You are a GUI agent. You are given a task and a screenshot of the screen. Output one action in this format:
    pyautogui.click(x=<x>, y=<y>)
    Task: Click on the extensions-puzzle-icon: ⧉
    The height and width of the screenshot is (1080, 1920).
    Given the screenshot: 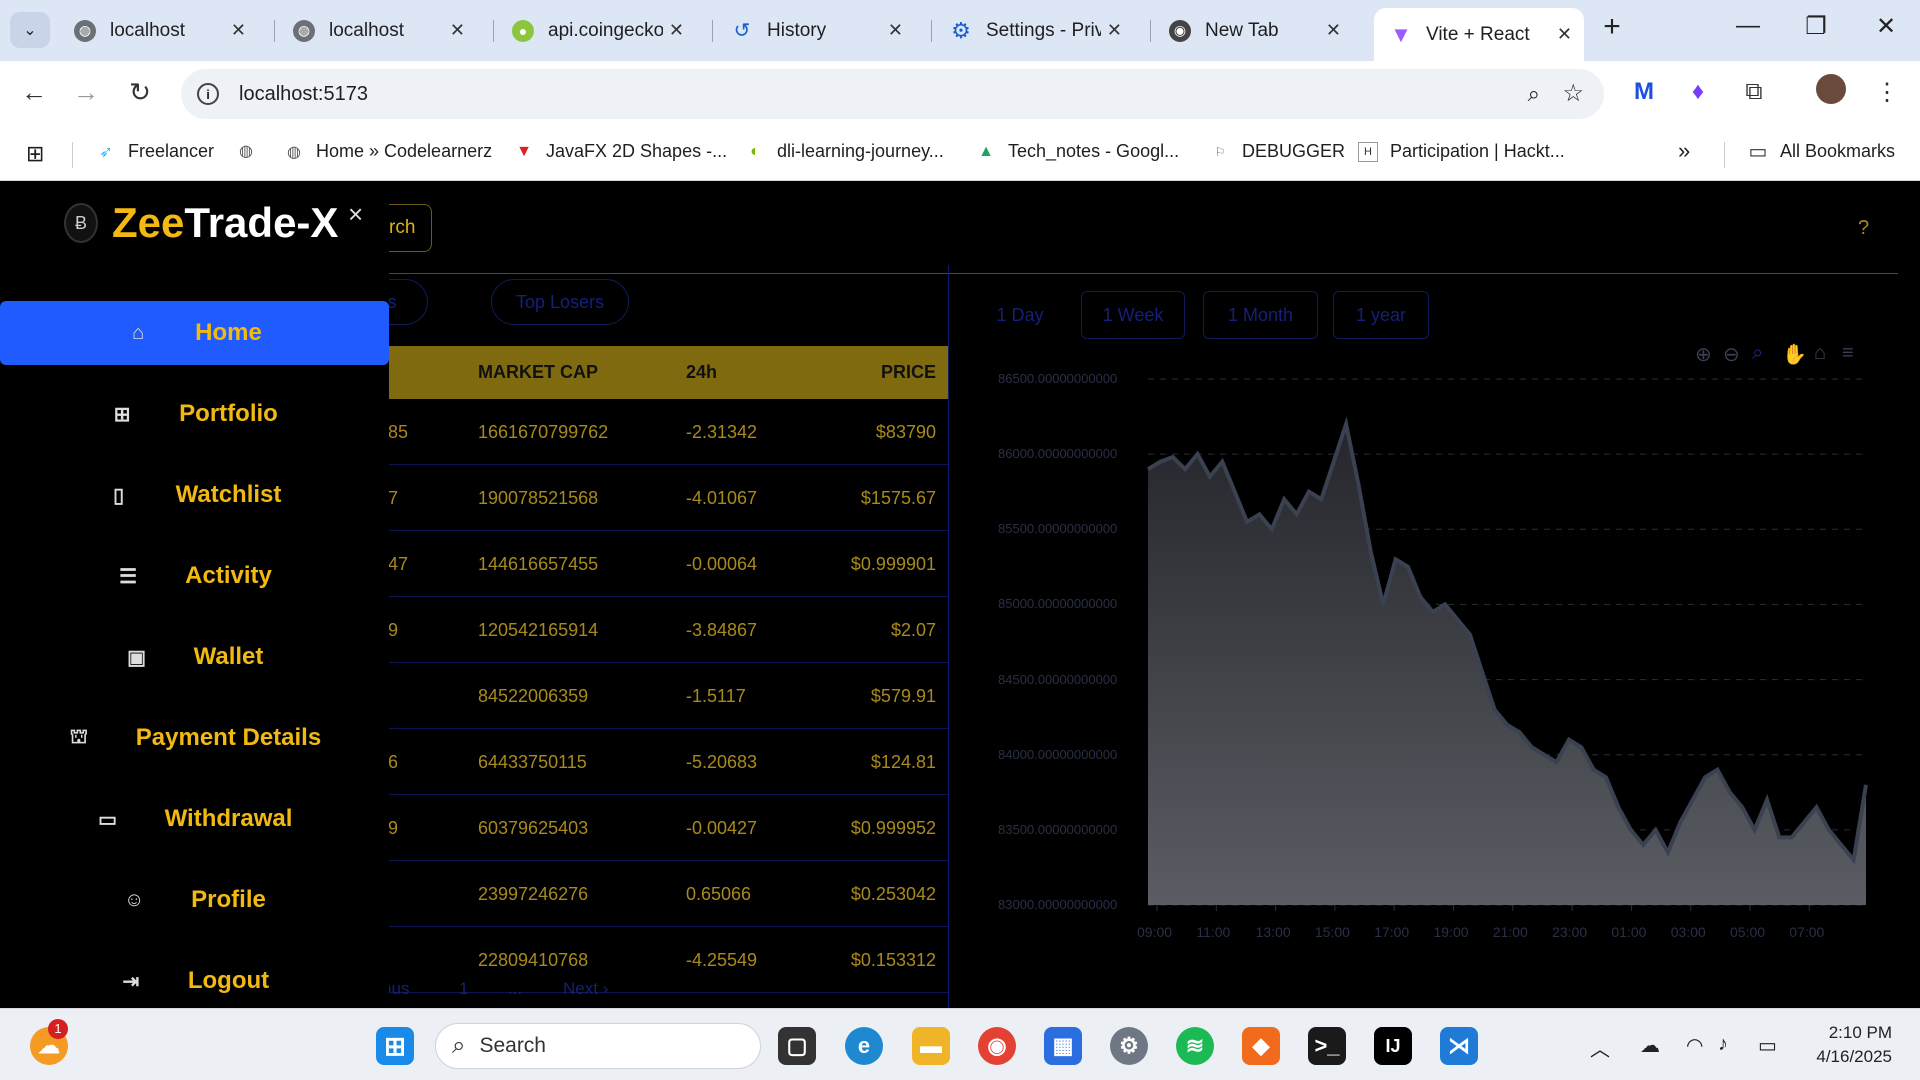 What is the action you would take?
    pyautogui.click(x=1754, y=91)
    